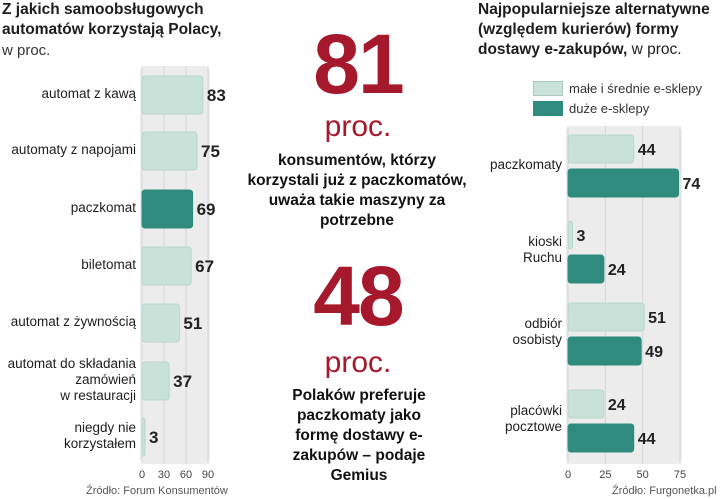  What do you see at coordinates (153, 437) in the screenshot?
I see `left-bar-value-label: 3` at bounding box center [153, 437].